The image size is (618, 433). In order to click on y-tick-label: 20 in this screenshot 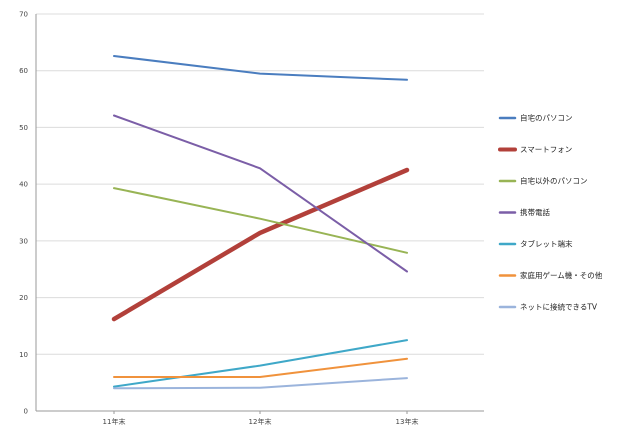, I will do `click(23, 298)`.